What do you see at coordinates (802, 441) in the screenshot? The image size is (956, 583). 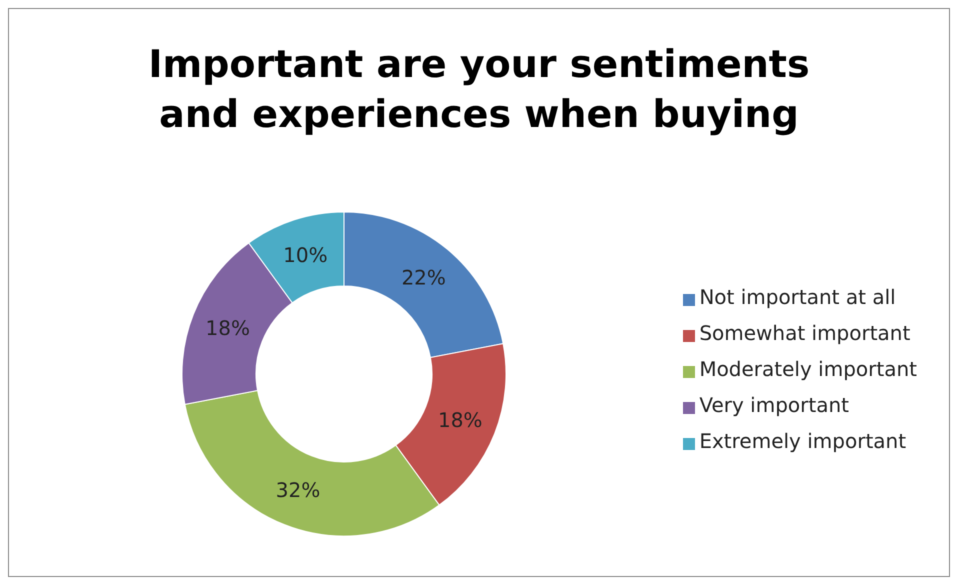 I see `legend-label: Extremely important` at bounding box center [802, 441].